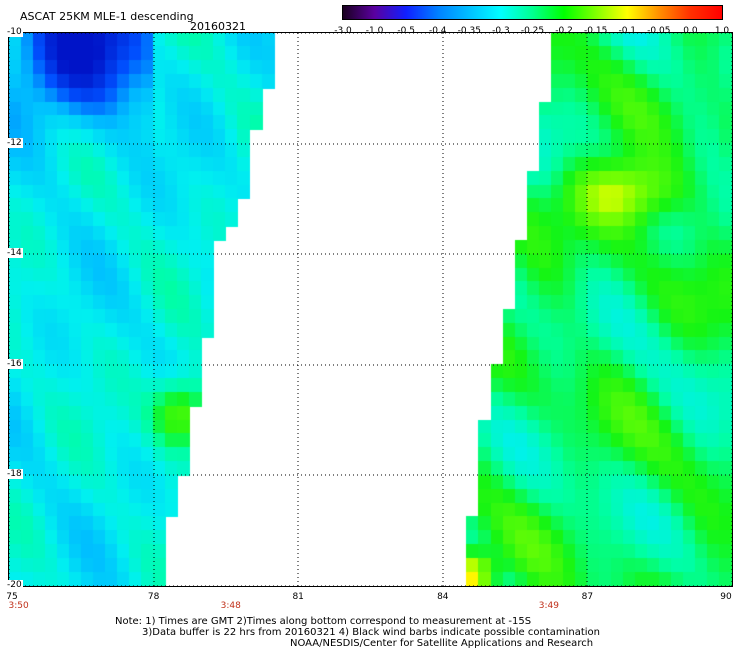 The height and width of the screenshot is (650, 740). I want to click on latitude-label: -14, so click(14, 253).